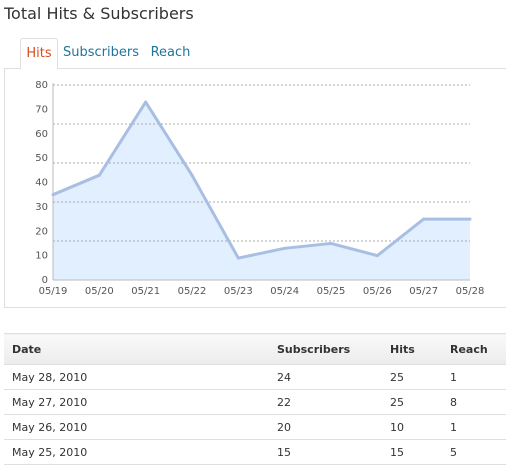 The height and width of the screenshot is (472, 506). What do you see at coordinates (41, 109) in the screenshot?
I see `y-tick-label: 70` at bounding box center [41, 109].